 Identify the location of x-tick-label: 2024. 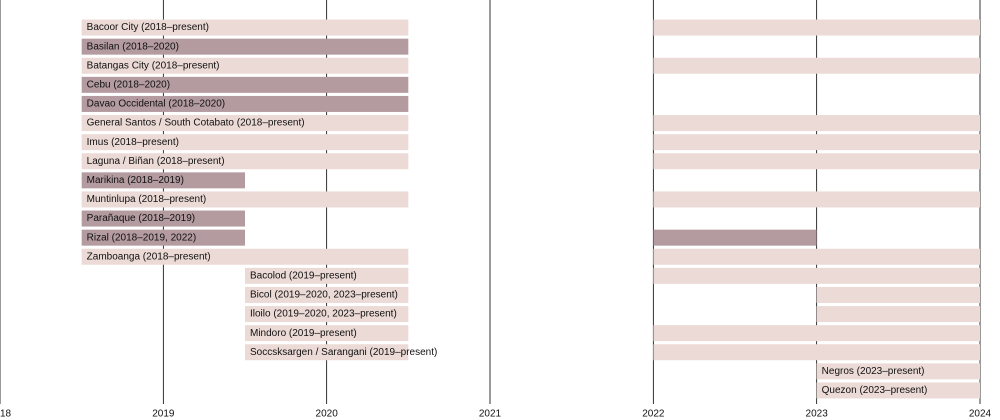
(980, 414).